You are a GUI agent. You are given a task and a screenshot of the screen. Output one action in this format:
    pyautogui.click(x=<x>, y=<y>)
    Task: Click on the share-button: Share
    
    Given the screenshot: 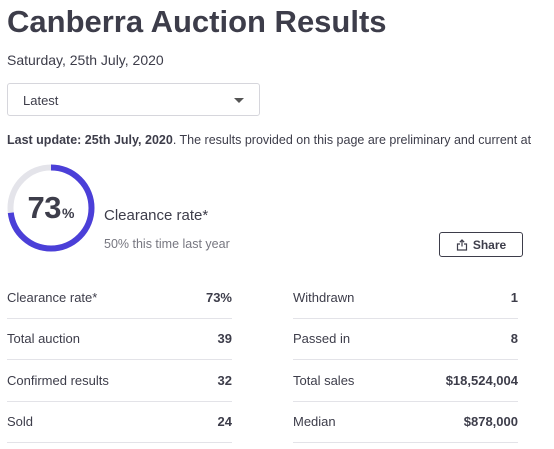 What is the action you would take?
    pyautogui.click(x=481, y=244)
    